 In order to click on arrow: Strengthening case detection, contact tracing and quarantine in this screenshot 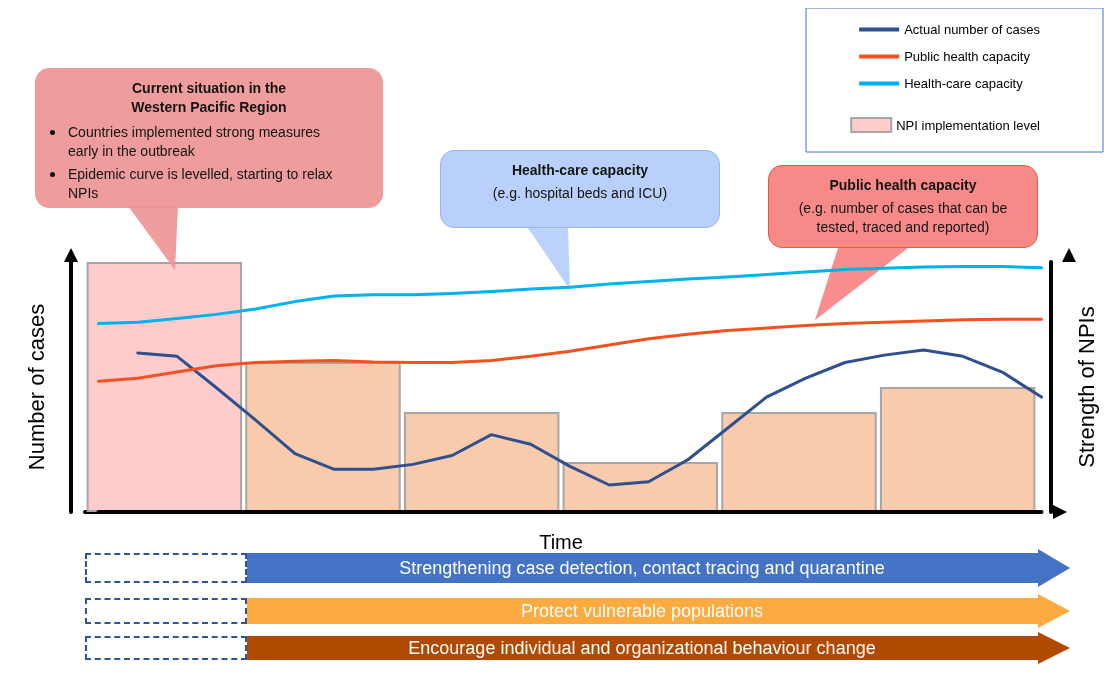, I will do `click(658, 568)`.